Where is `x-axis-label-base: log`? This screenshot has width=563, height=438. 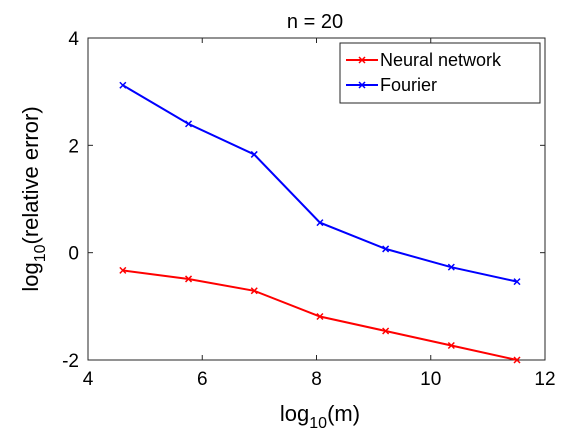 x-axis-label-base: log is located at coordinates (294, 413).